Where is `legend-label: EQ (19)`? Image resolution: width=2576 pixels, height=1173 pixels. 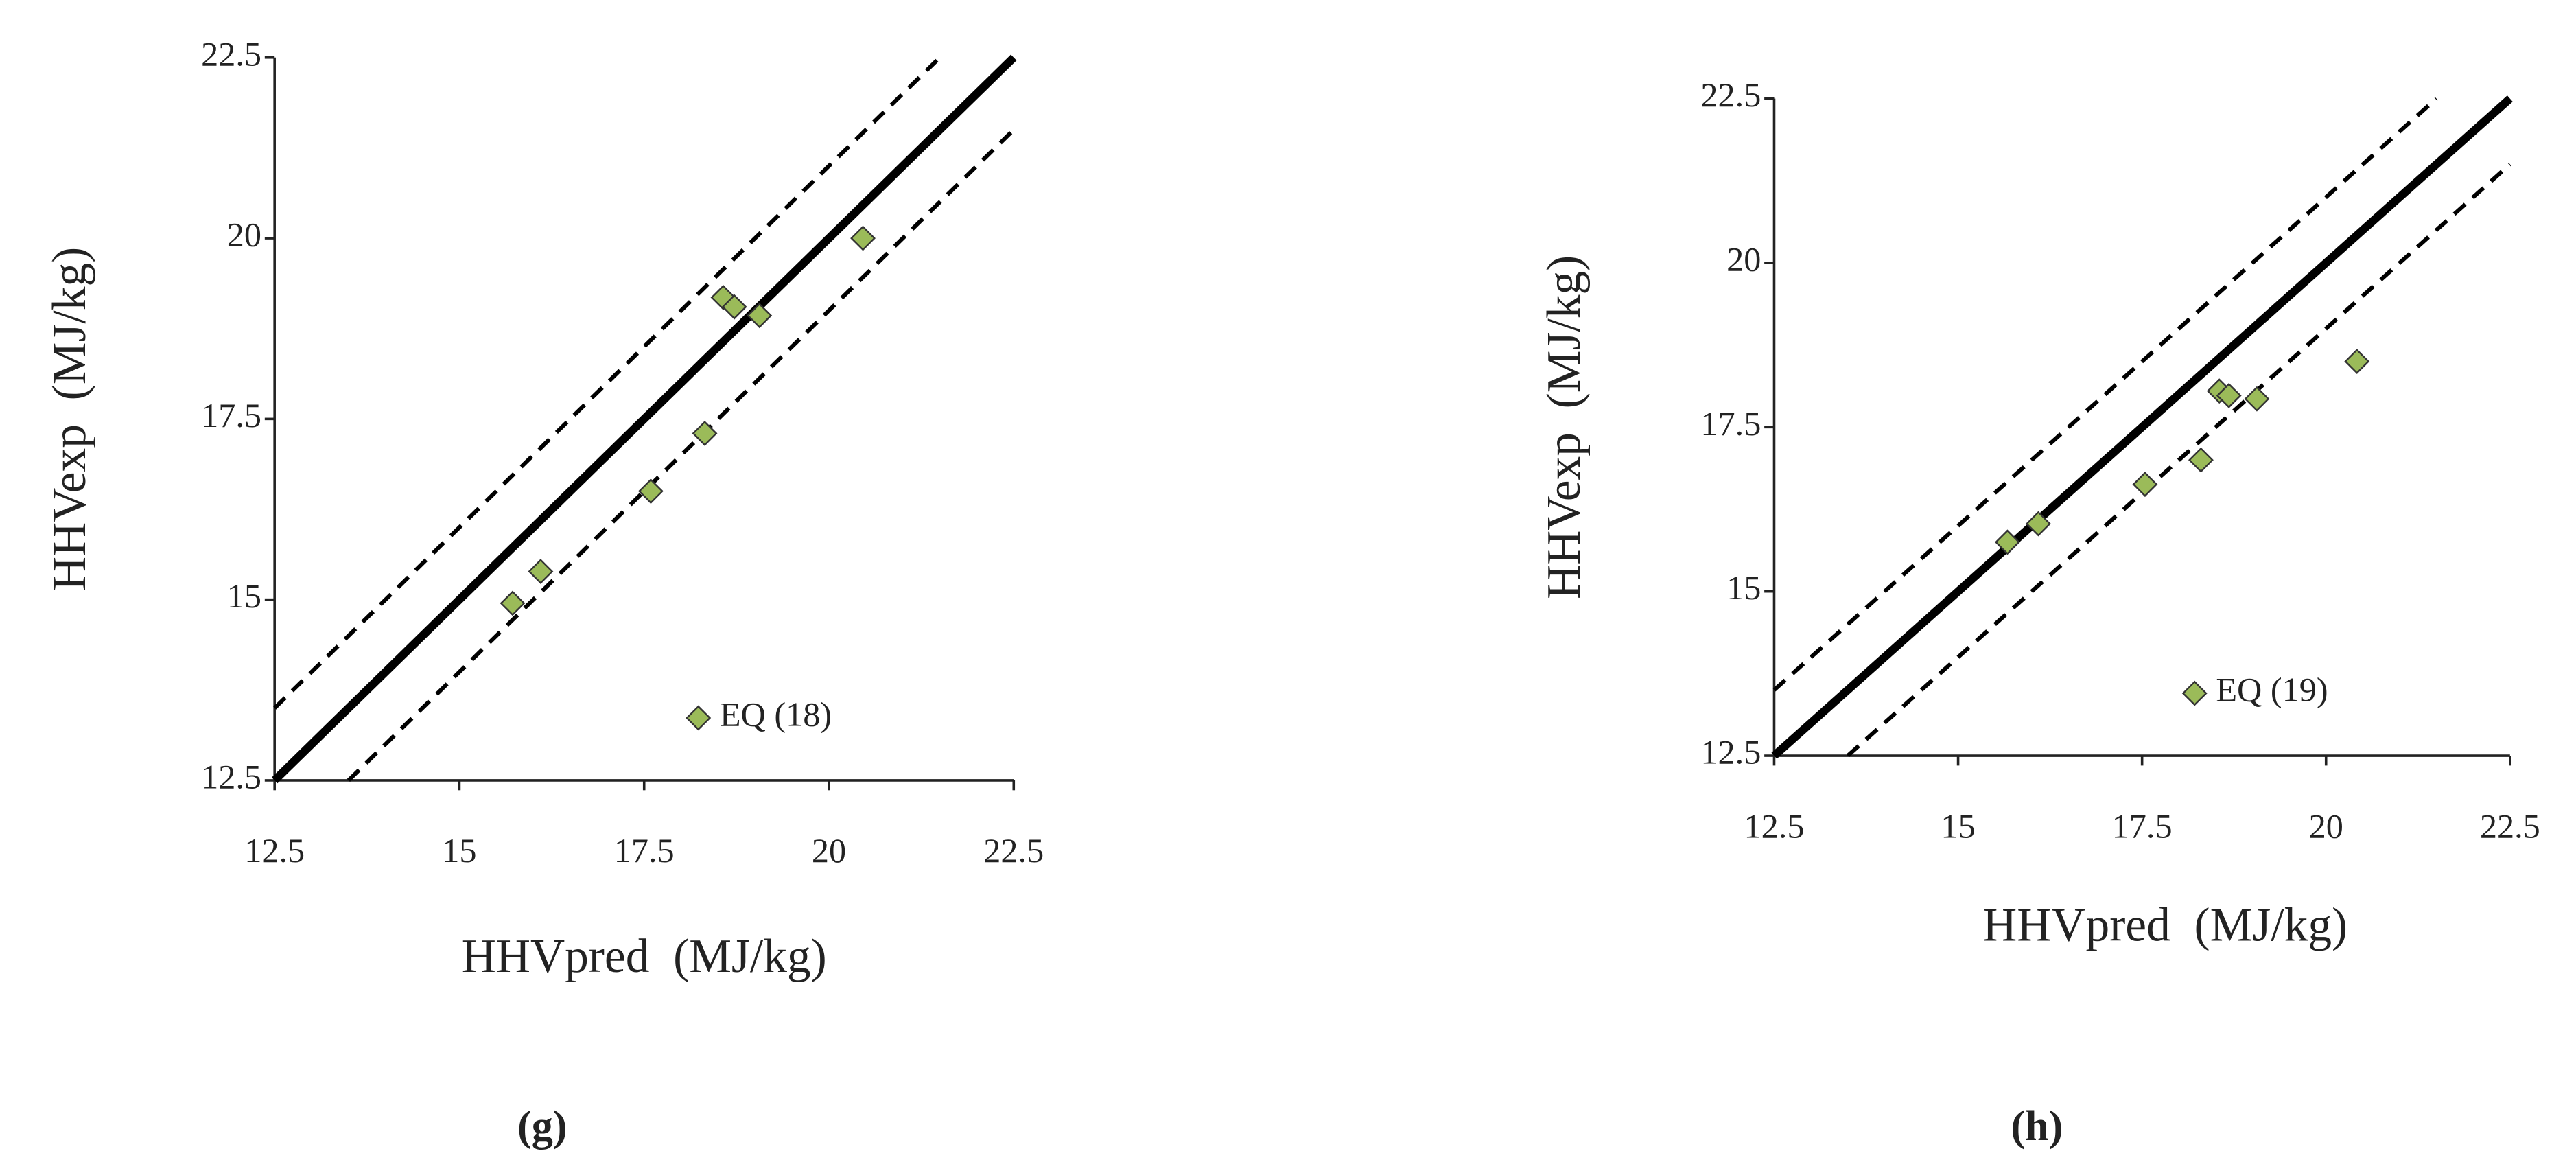 legend-label: EQ (19) is located at coordinates (2272, 690).